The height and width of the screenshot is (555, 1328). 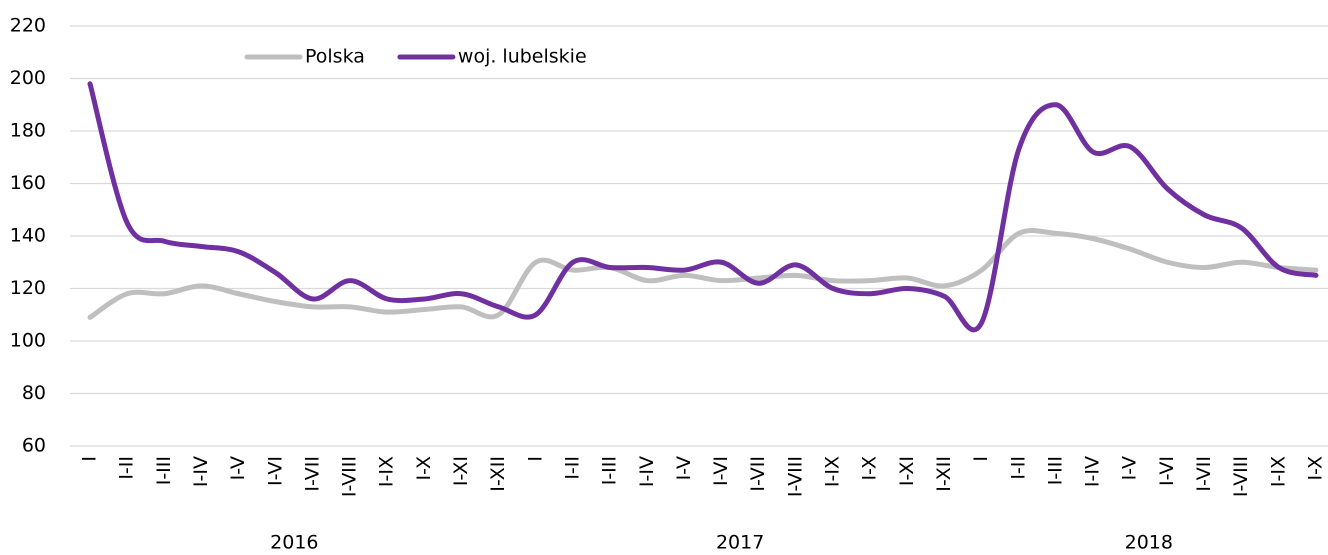 What do you see at coordinates (294, 543) in the screenshot?
I see `x-group-label: 2016` at bounding box center [294, 543].